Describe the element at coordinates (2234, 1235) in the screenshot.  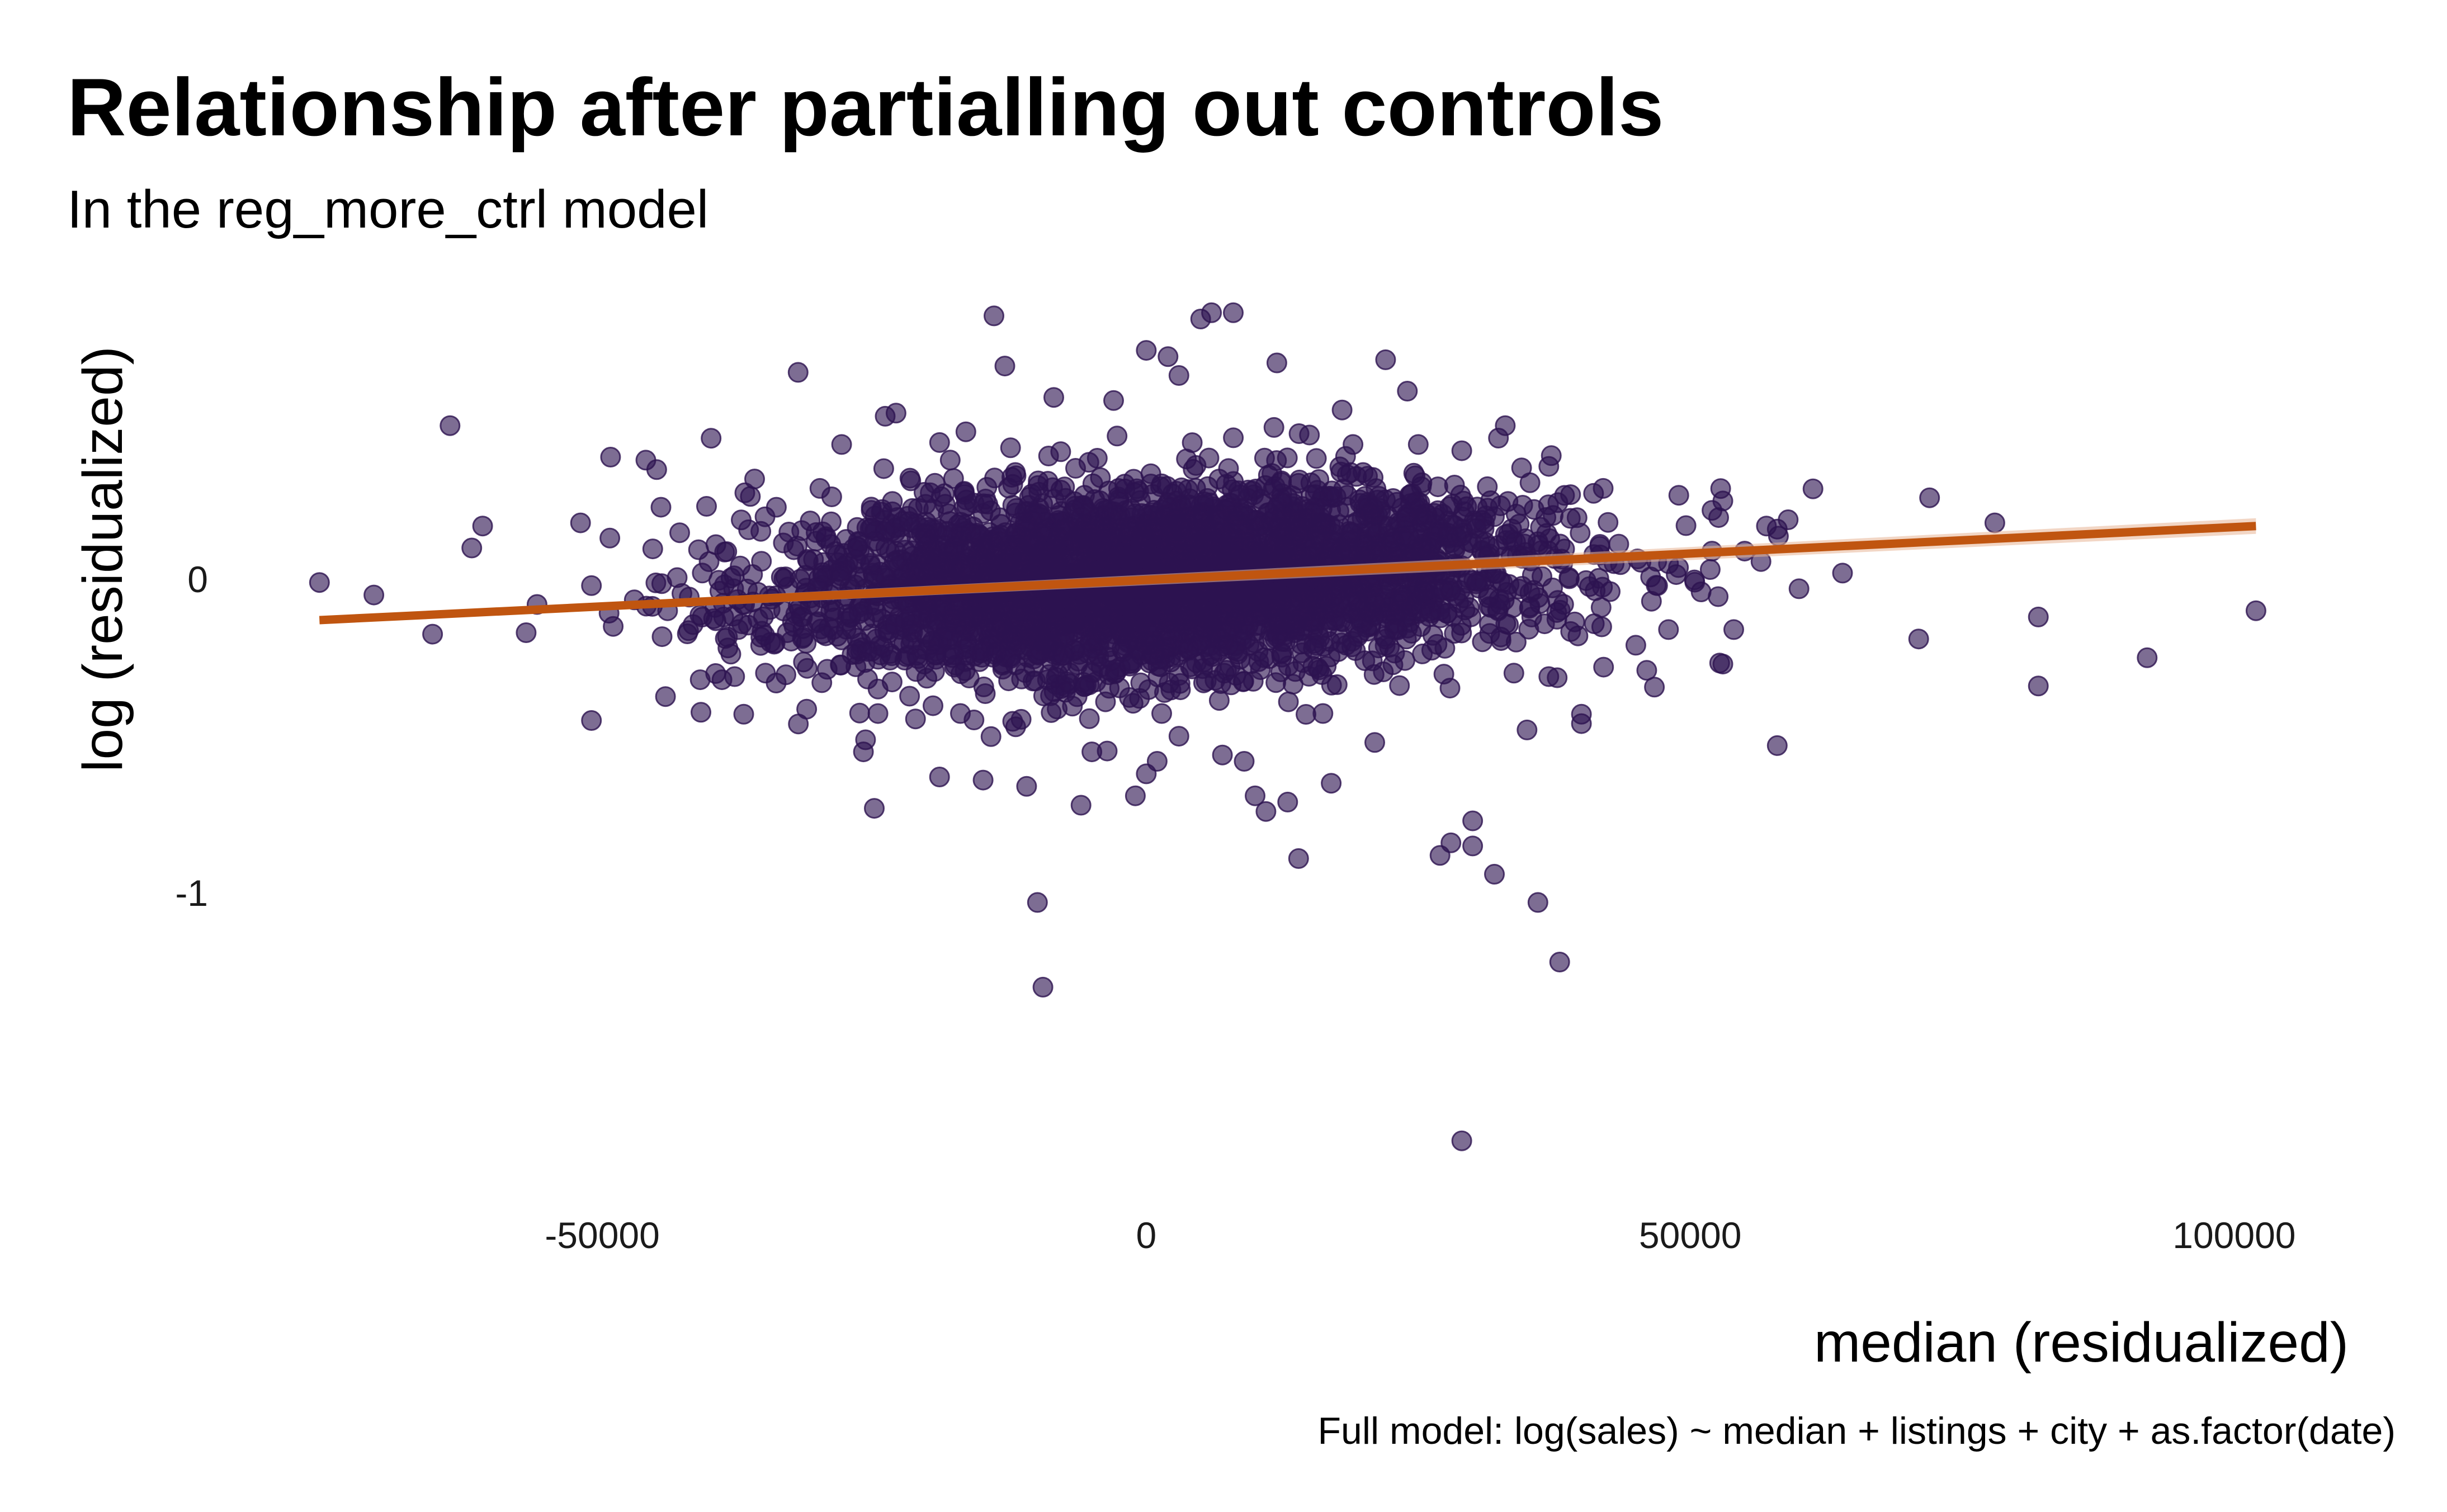
I see `x-tick-label: 100000` at that location.